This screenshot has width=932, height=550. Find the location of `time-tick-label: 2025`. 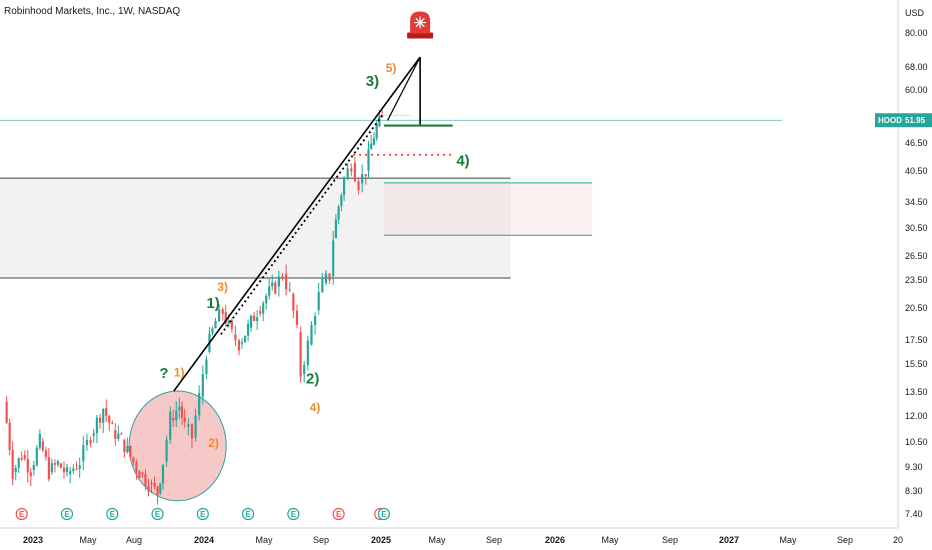

time-tick-label: 2025 is located at coordinates (381, 540).